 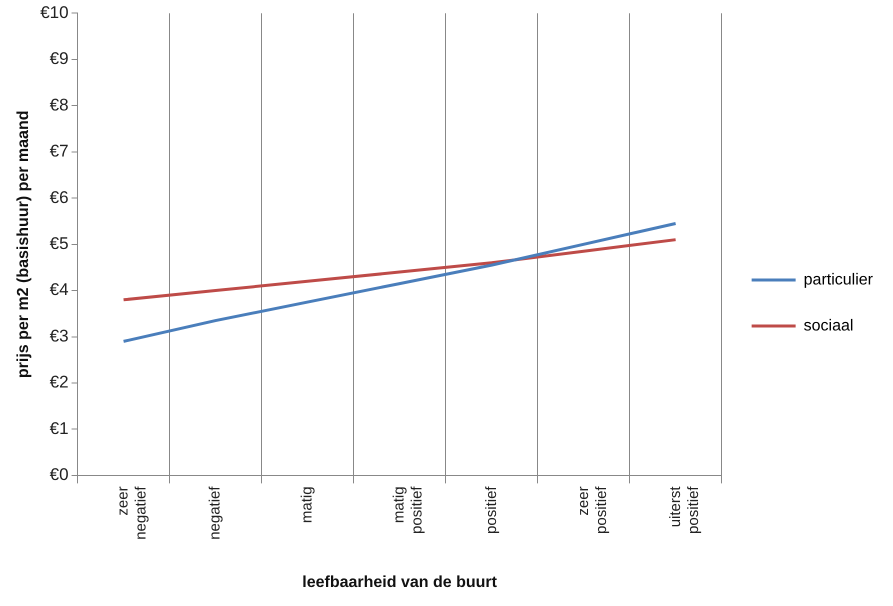 What do you see at coordinates (307, 505) in the screenshot?
I see `x-tick-label: matig` at bounding box center [307, 505].